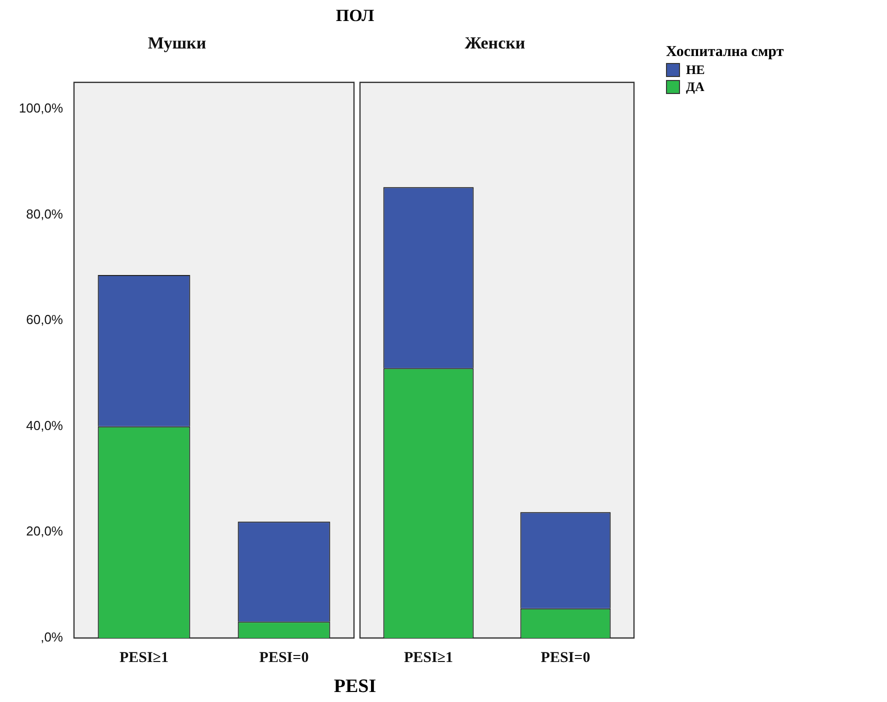  What do you see at coordinates (41, 108) in the screenshot?
I see `y-tick-label: 100,0%` at bounding box center [41, 108].